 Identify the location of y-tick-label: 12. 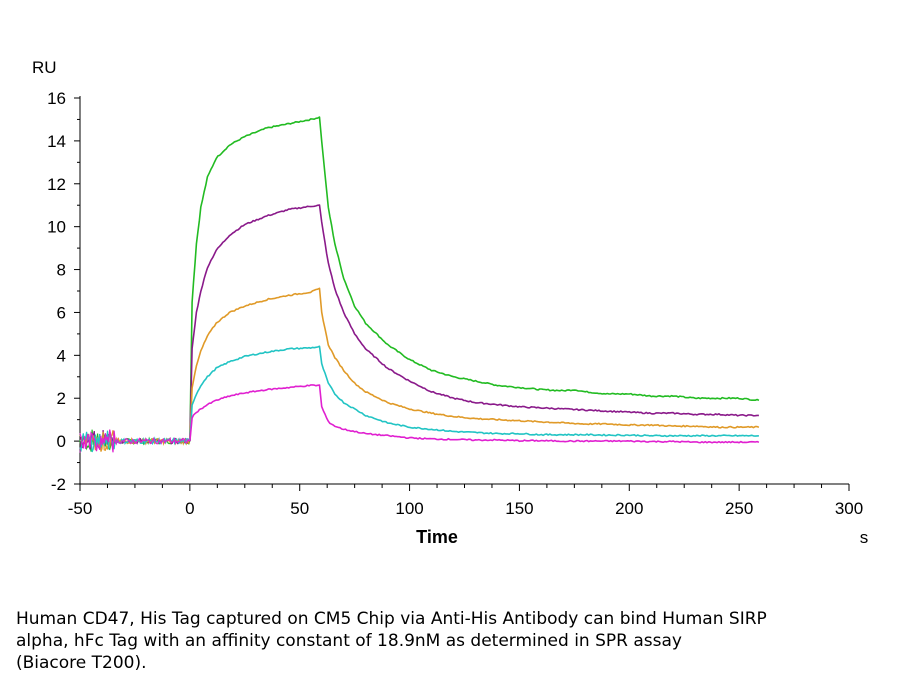
(56, 184).